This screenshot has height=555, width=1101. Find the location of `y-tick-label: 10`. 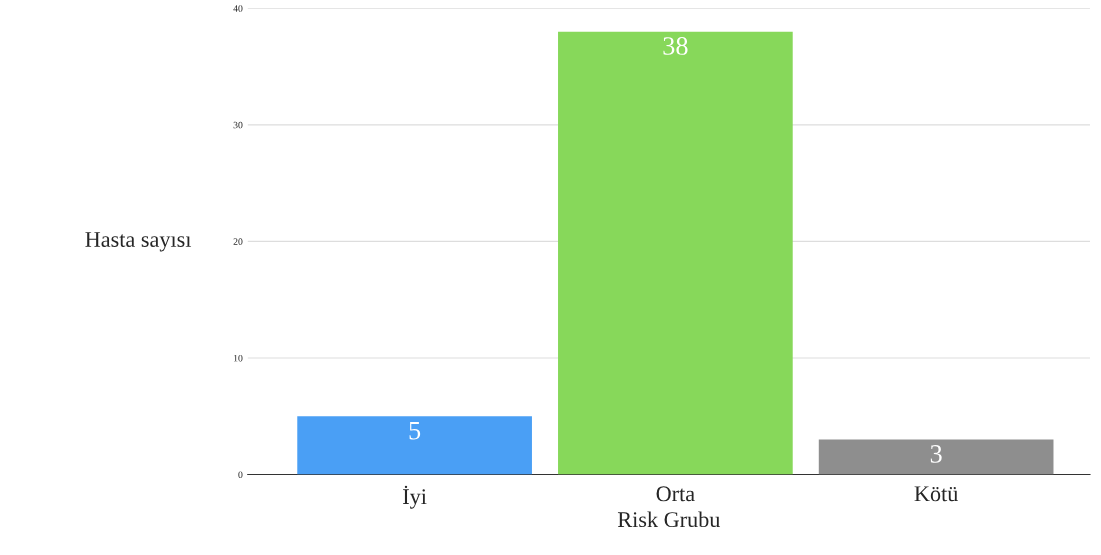

y-tick-label: 10 is located at coordinates (238, 358).